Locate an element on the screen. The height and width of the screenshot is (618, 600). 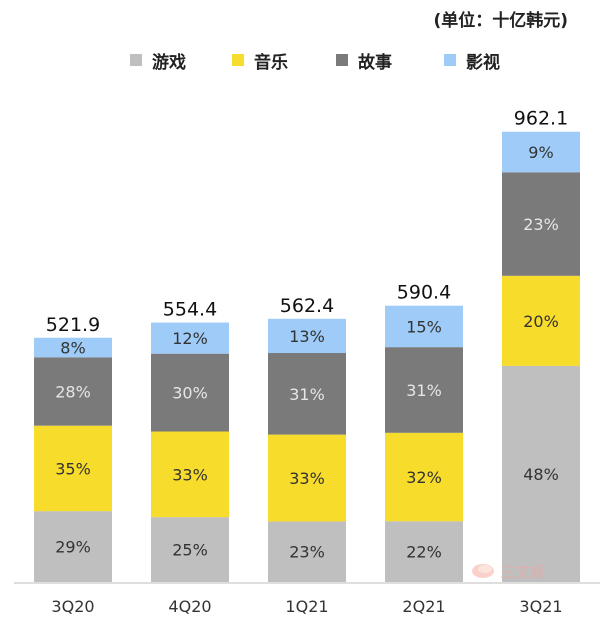
legend-item-music: 音乐 is located at coordinates (260, 60).